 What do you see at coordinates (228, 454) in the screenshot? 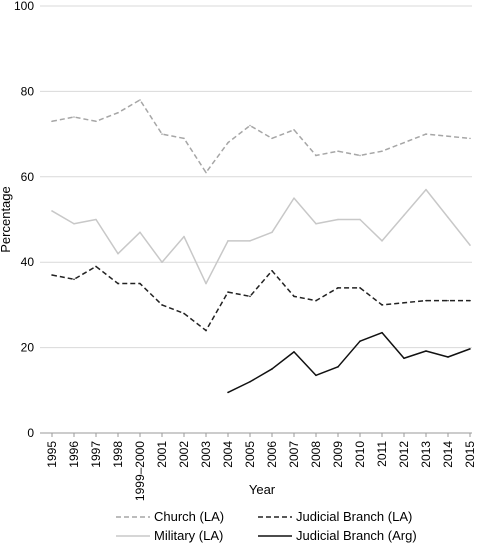
I see `x-tick-label: 2004` at bounding box center [228, 454].